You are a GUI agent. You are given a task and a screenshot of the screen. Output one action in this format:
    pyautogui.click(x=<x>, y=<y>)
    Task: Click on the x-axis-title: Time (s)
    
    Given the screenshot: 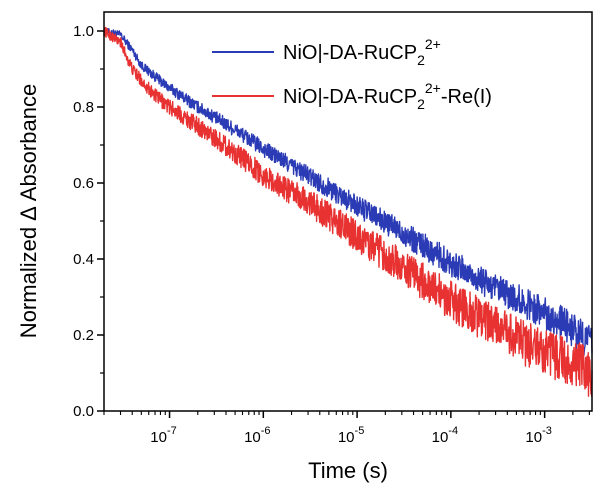 What is the action you would take?
    pyautogui.click(x=348, y=470)
    